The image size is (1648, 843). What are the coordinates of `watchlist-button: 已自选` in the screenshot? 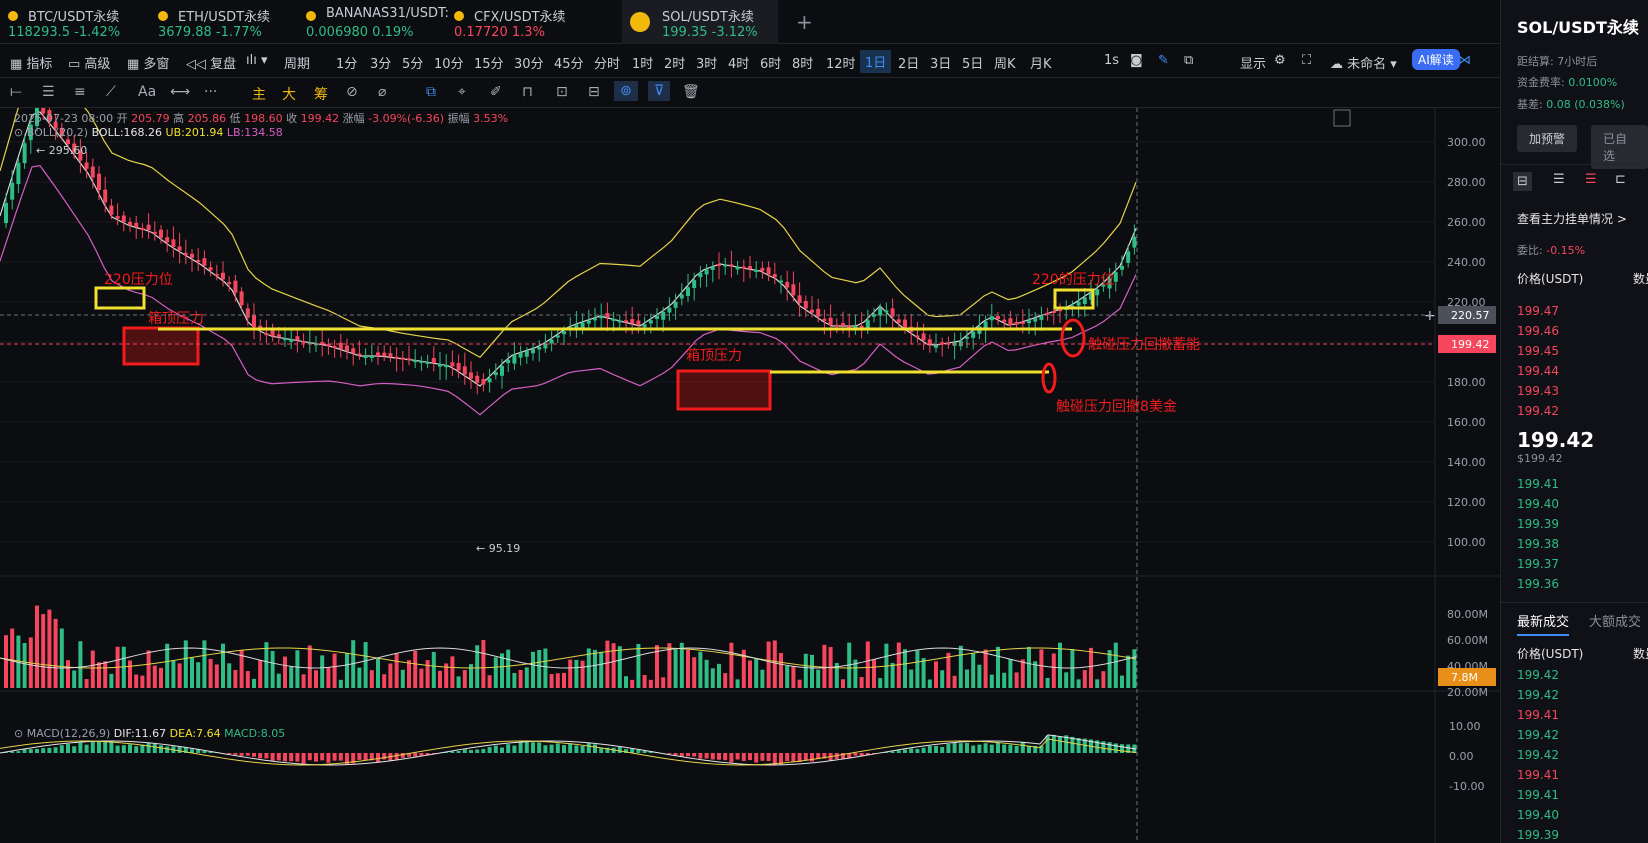 It's located at (1619, 147).